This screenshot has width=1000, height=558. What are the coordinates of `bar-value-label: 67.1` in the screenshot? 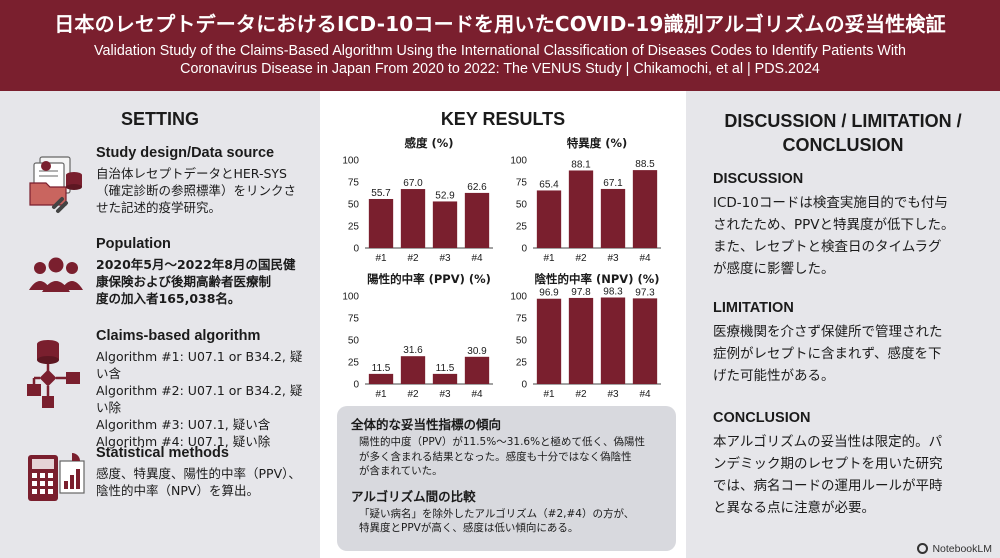 It's located at (613, 183).